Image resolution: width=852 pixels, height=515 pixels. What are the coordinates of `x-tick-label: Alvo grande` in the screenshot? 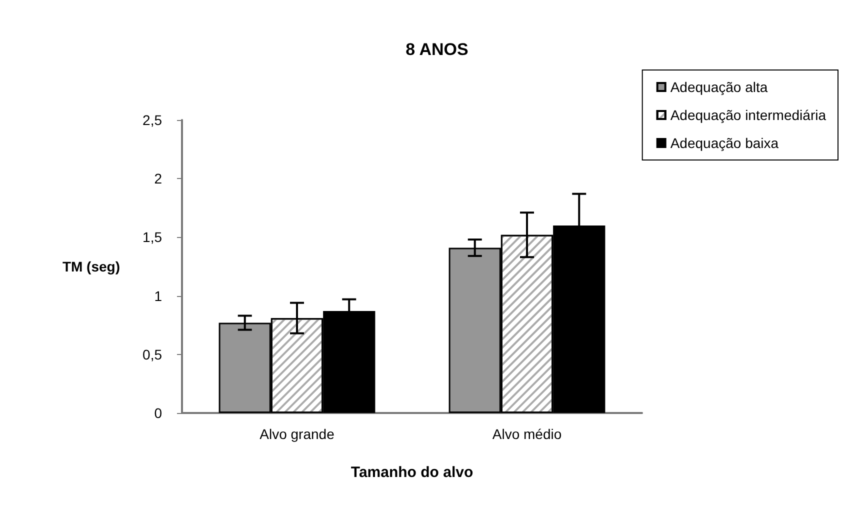 It's located at (297, 434).